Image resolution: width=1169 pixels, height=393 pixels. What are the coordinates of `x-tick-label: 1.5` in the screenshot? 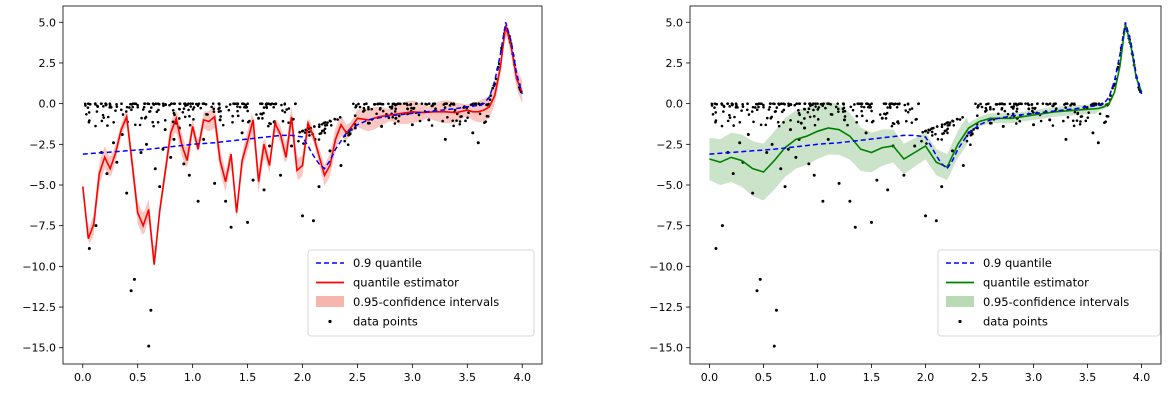 It's located at (872, 377).